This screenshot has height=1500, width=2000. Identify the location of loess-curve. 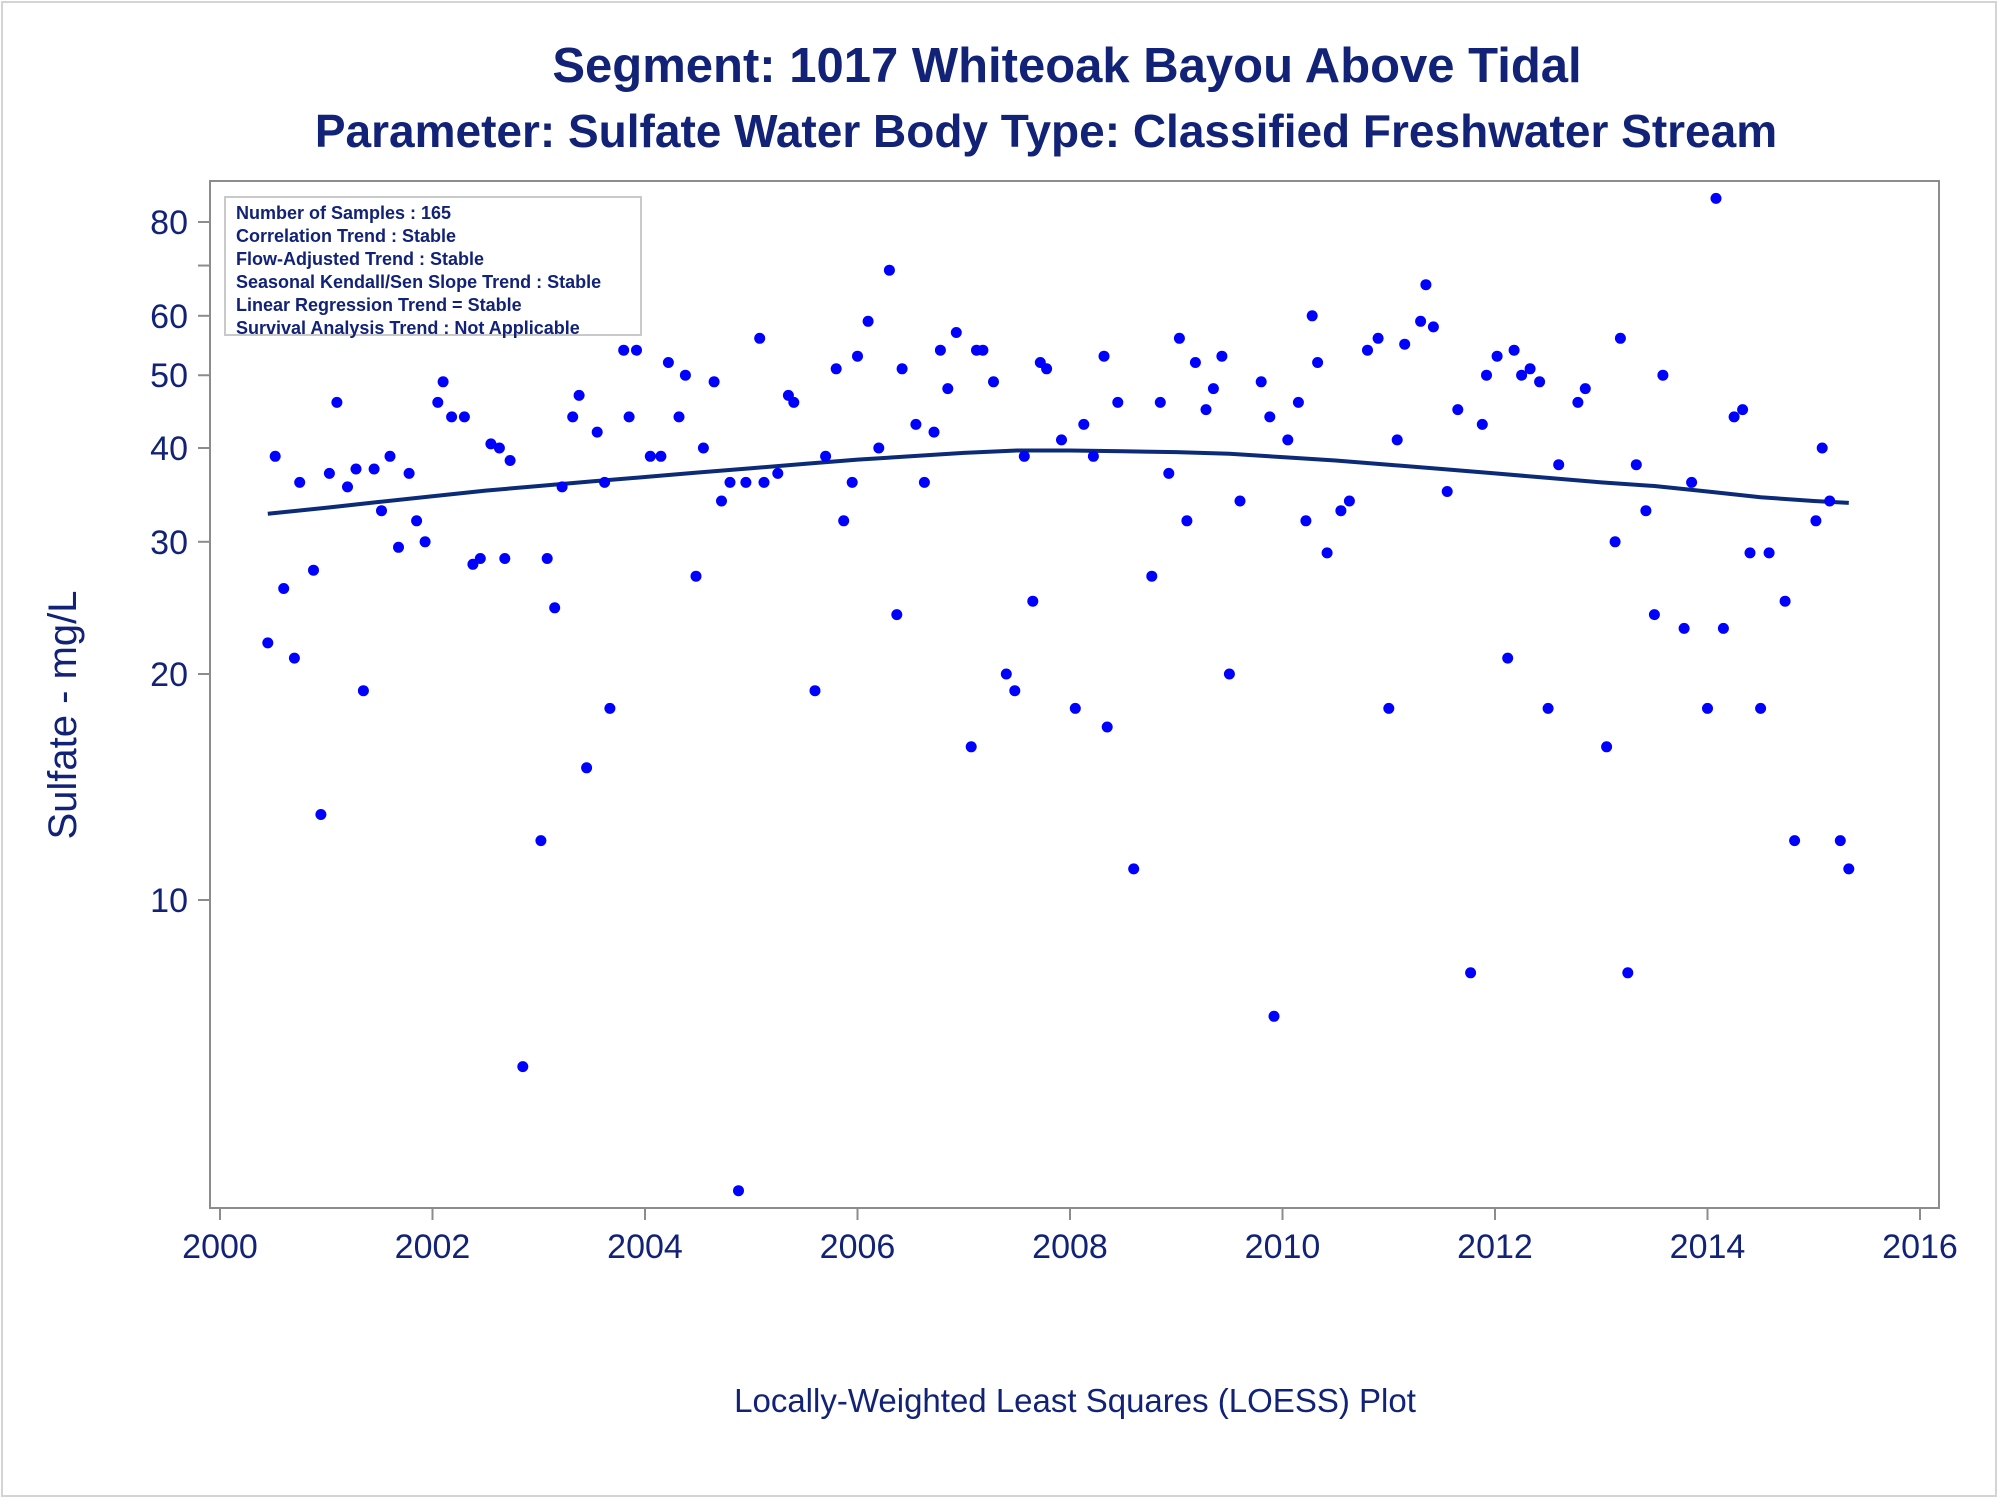
(1058, 482).